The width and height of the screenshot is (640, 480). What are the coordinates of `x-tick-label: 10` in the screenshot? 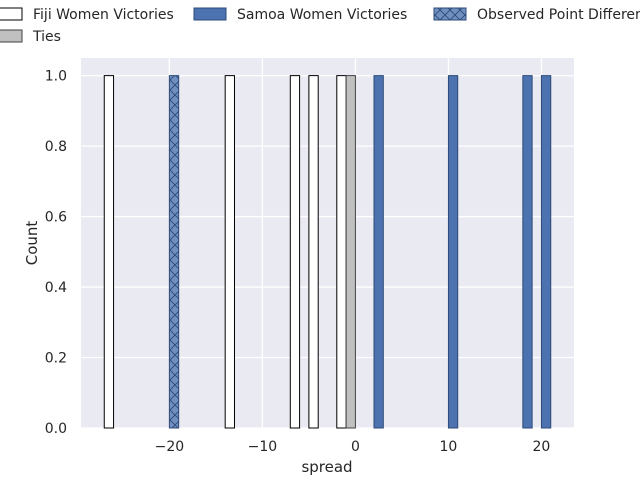 It's located at (449, 447).